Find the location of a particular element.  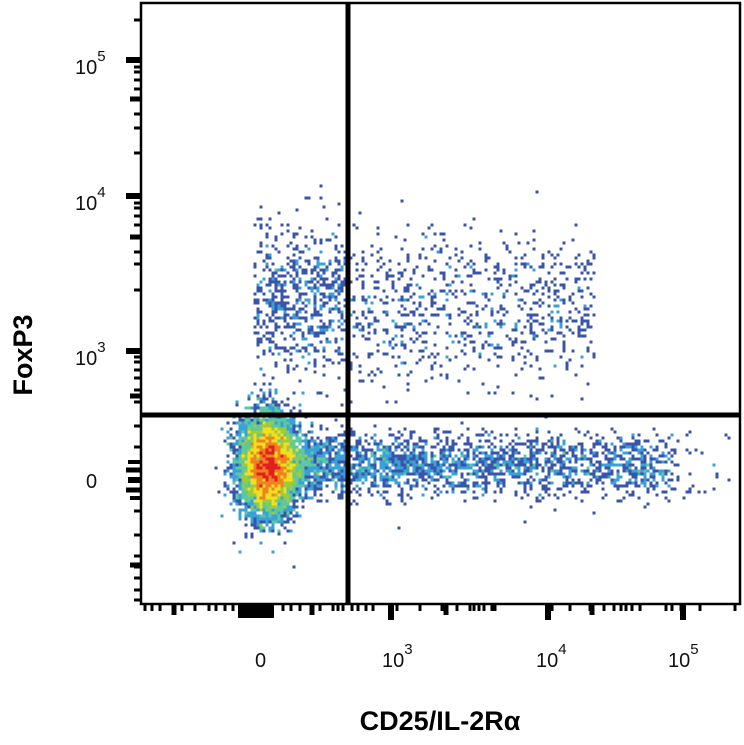

x-axis-title: CD25/IL-2Rα is located at coordinates (440, 721).